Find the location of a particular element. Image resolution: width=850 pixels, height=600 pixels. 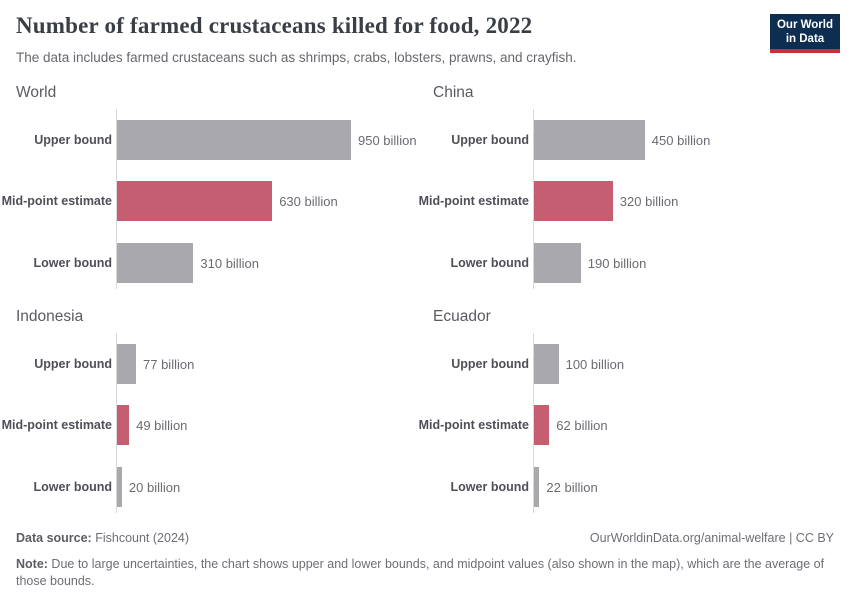

bar-row: Lower bound 22 billion is located at coordinates (637, 487).